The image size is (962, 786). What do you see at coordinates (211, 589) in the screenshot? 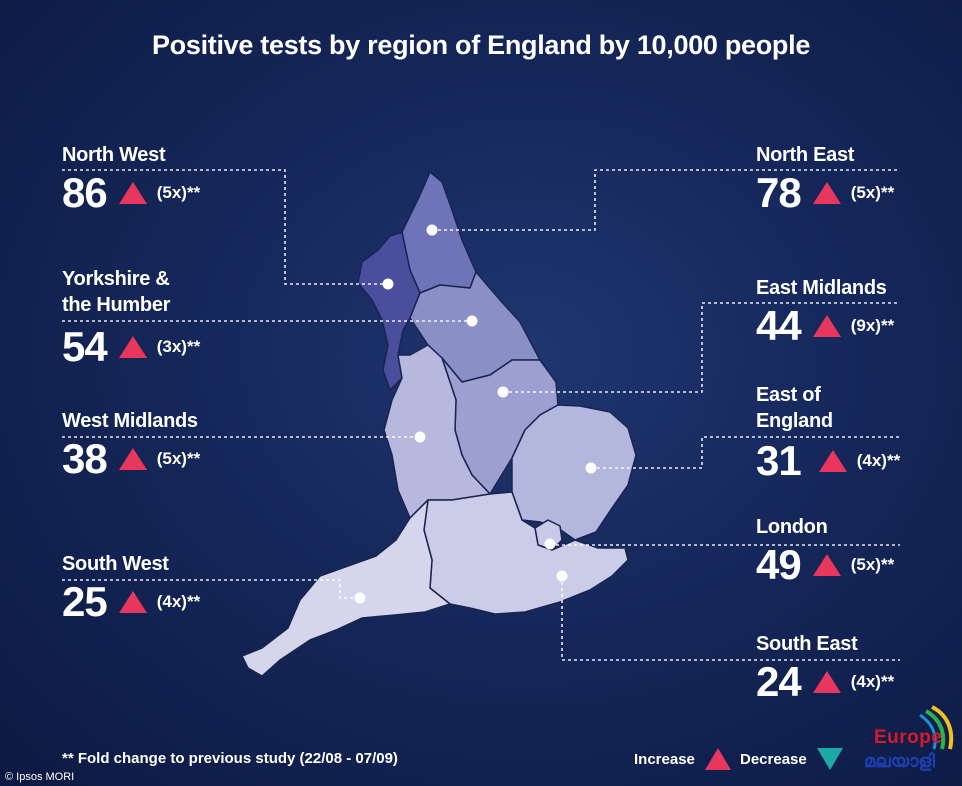
I see `leader-south-west` at bounding box center [211, 589].